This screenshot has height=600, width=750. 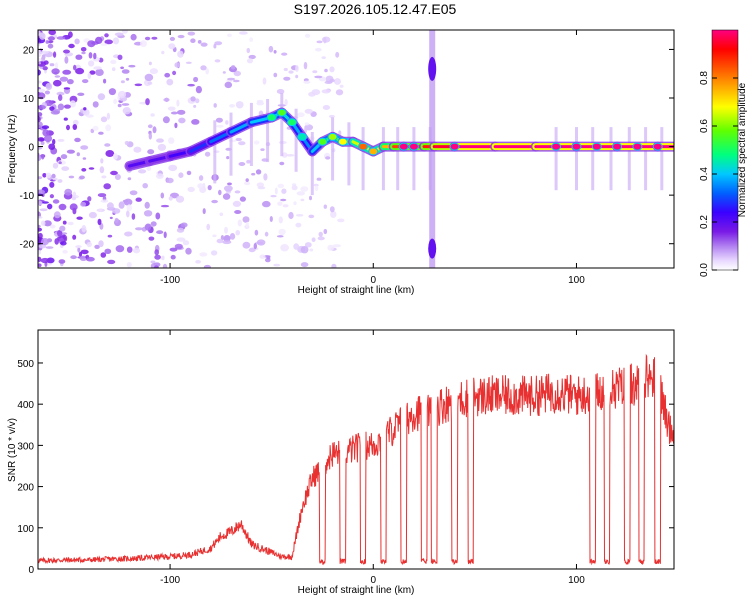 I want to click on spectrogram-y-tick-label: -10, so click(x=27, y=196).